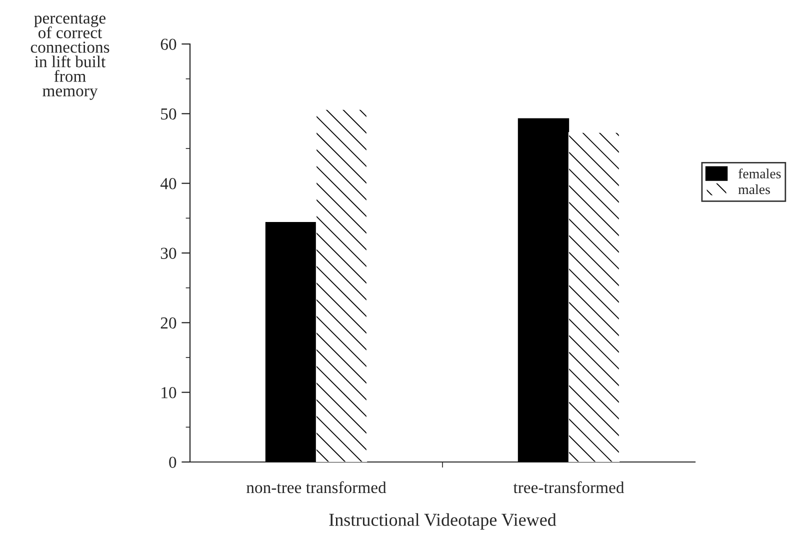  I want to click on legend-label: males, so click(754, 189).